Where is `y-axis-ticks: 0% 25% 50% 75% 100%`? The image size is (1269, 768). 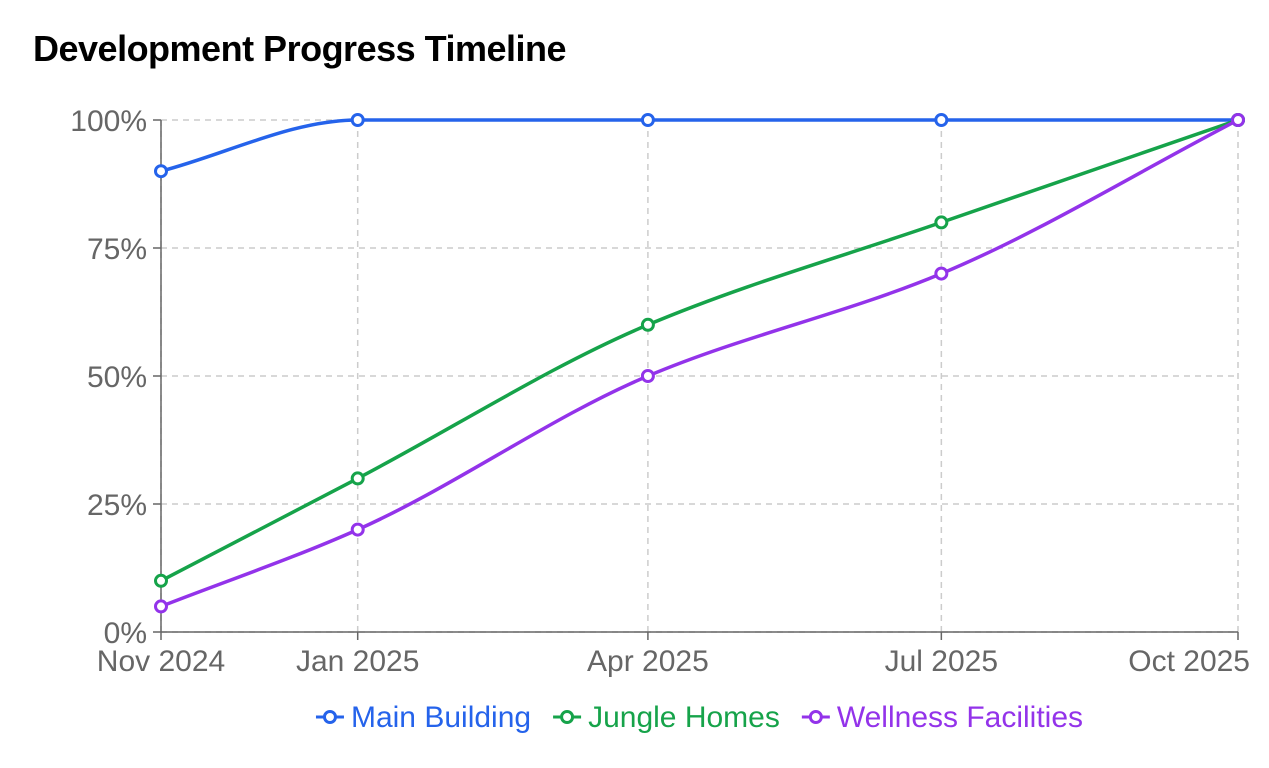 y-axis-ticks: 0% 25% 50% 75% 100% is located at coordinates (108, 377).